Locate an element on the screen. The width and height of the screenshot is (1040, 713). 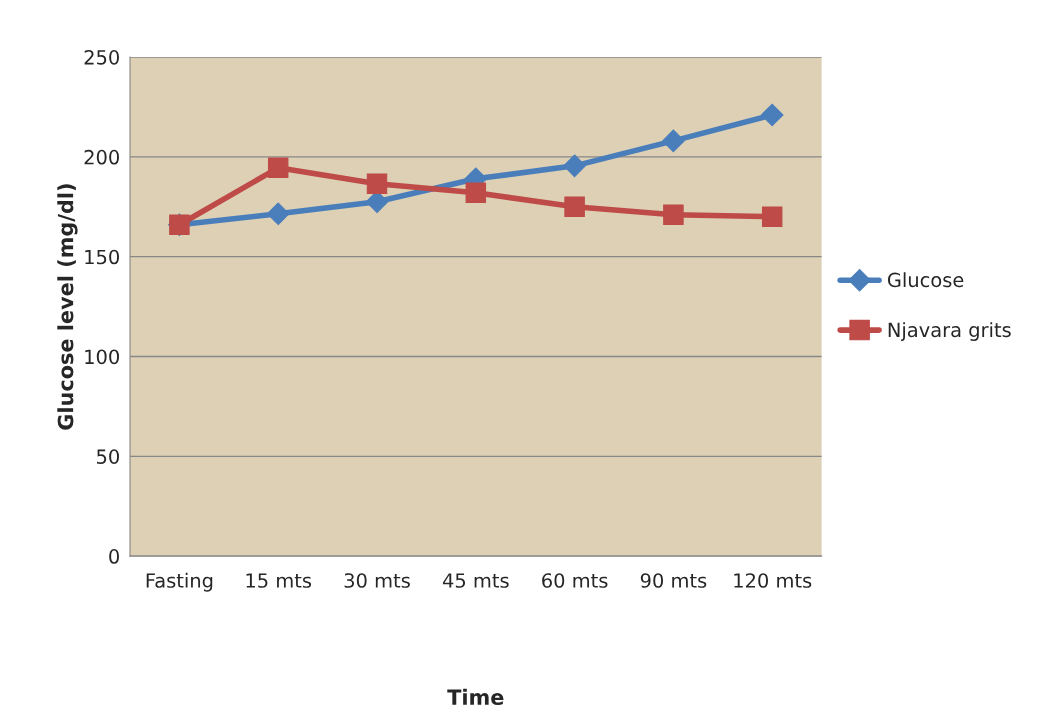
y-tick-label: 0 is located at coordinates (114, 556).